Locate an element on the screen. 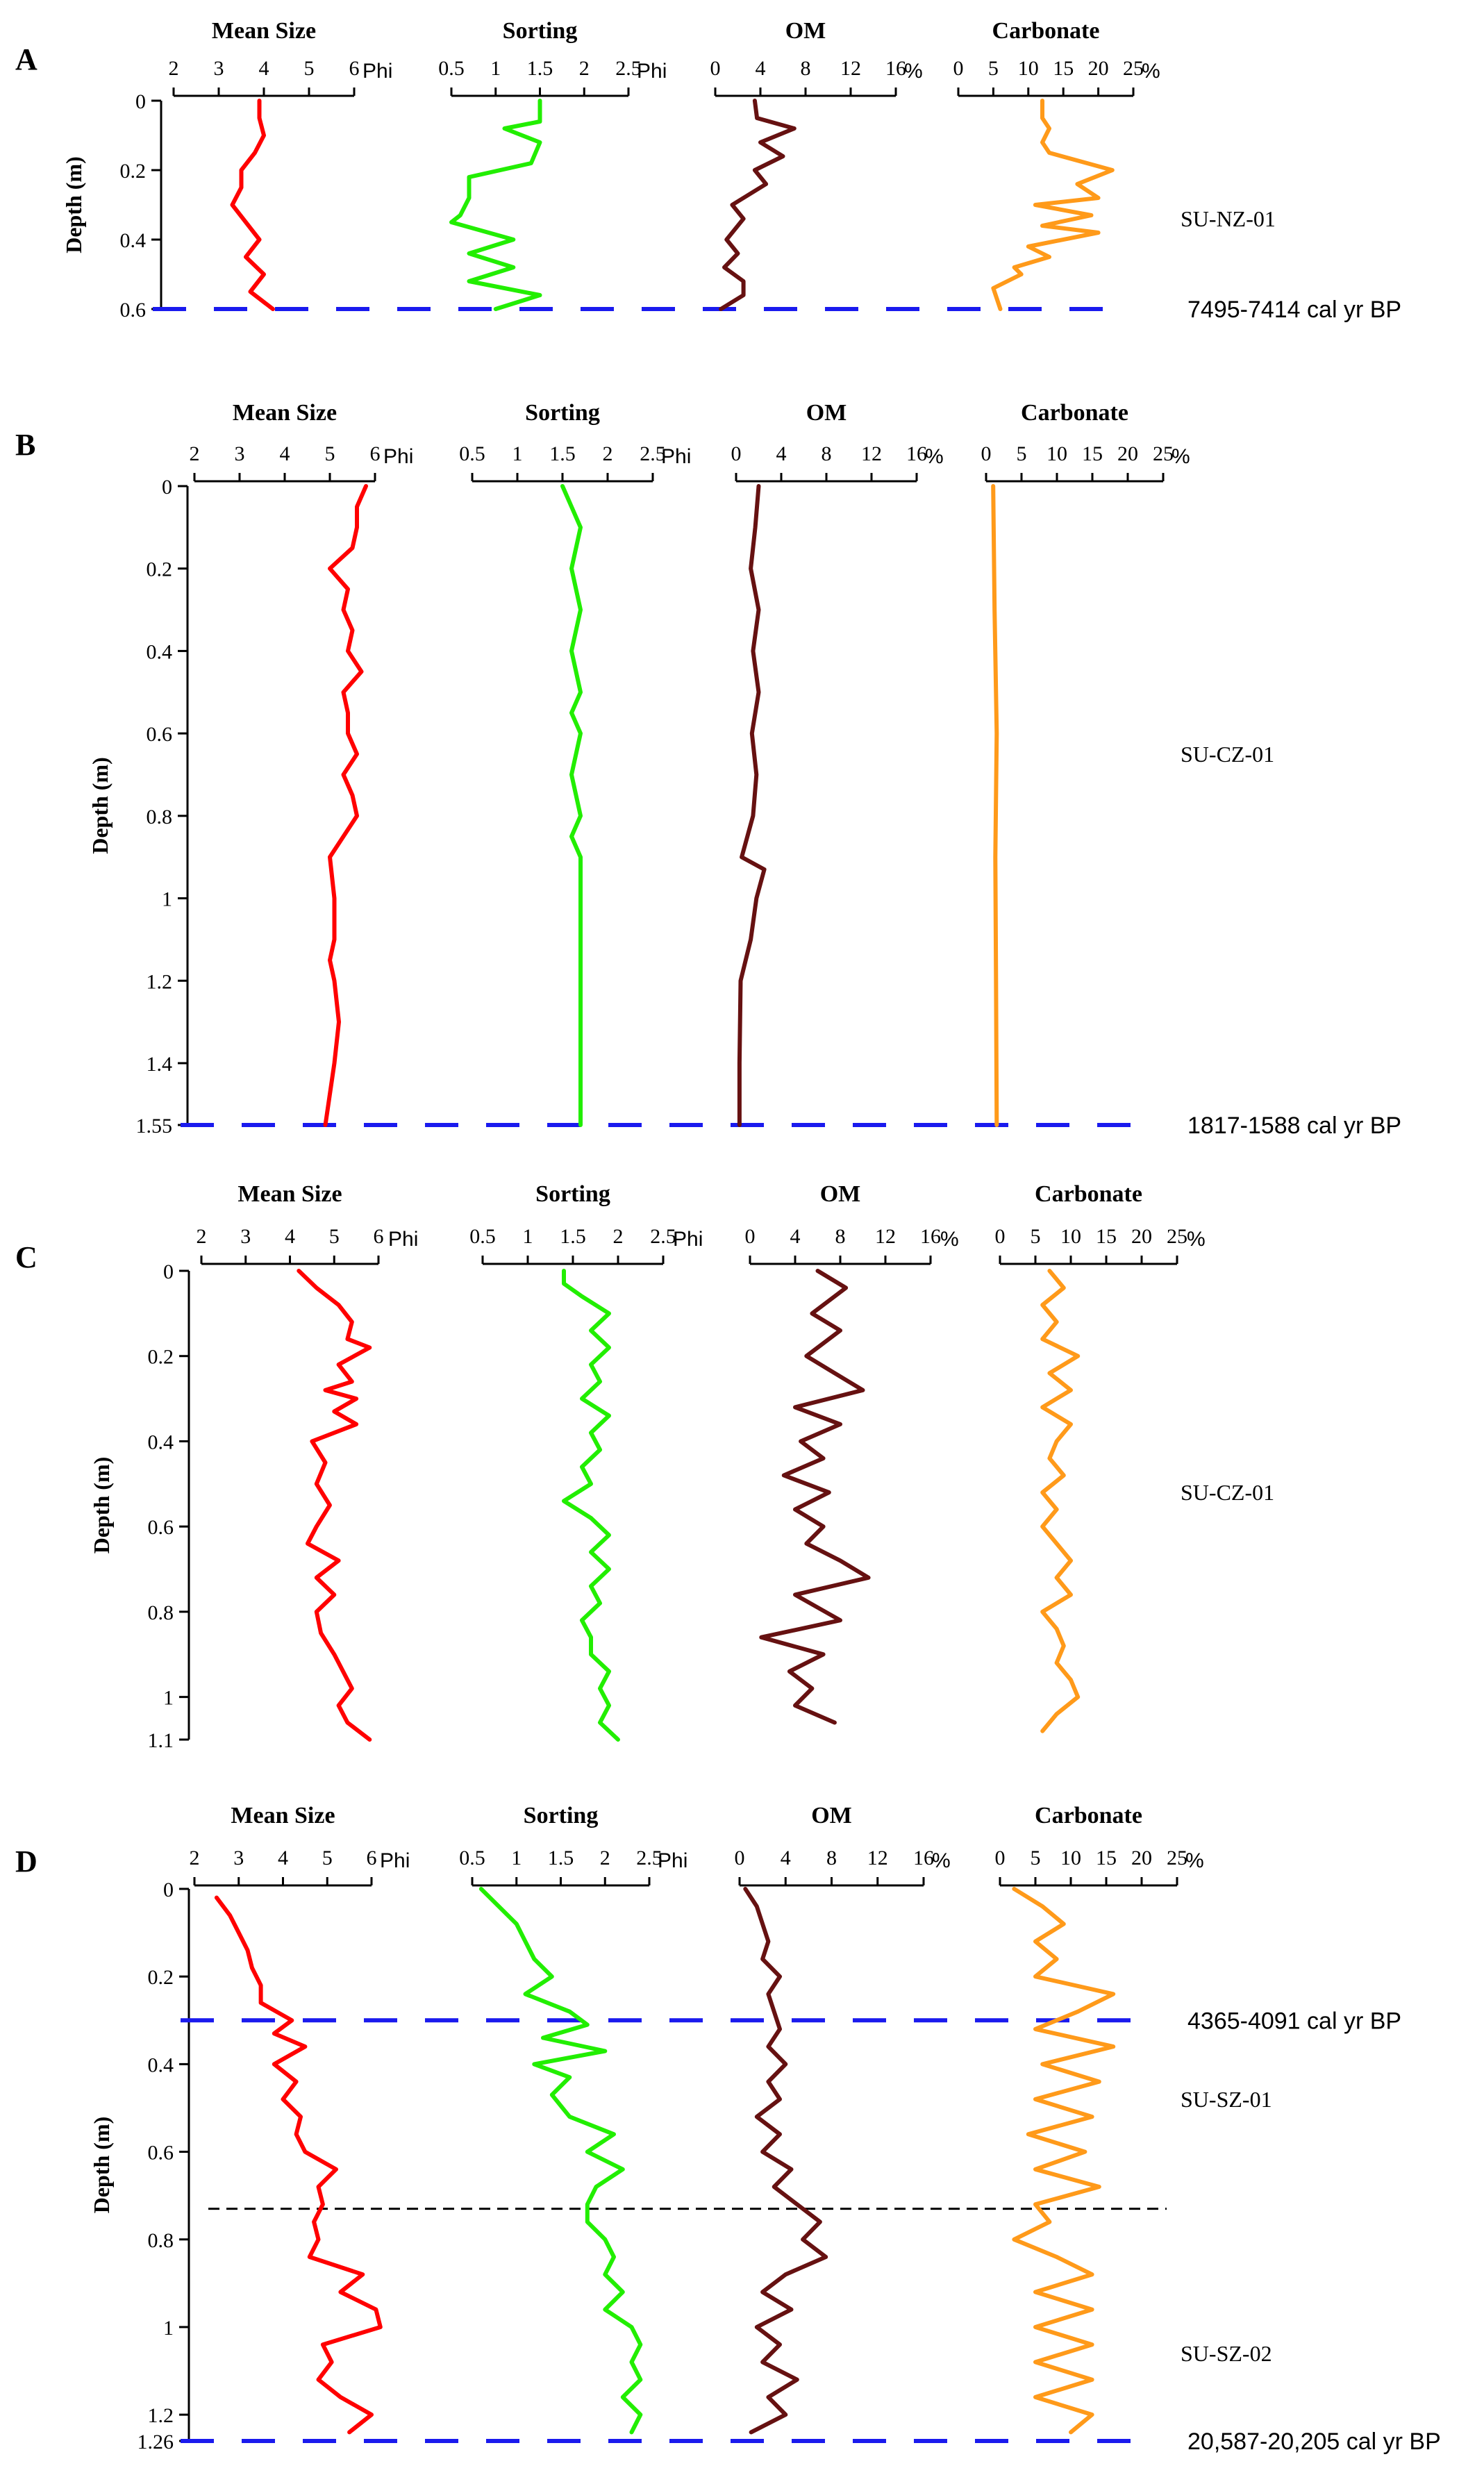  core-label: SU-SZ-02 is located at coordinates (1226, 2353).